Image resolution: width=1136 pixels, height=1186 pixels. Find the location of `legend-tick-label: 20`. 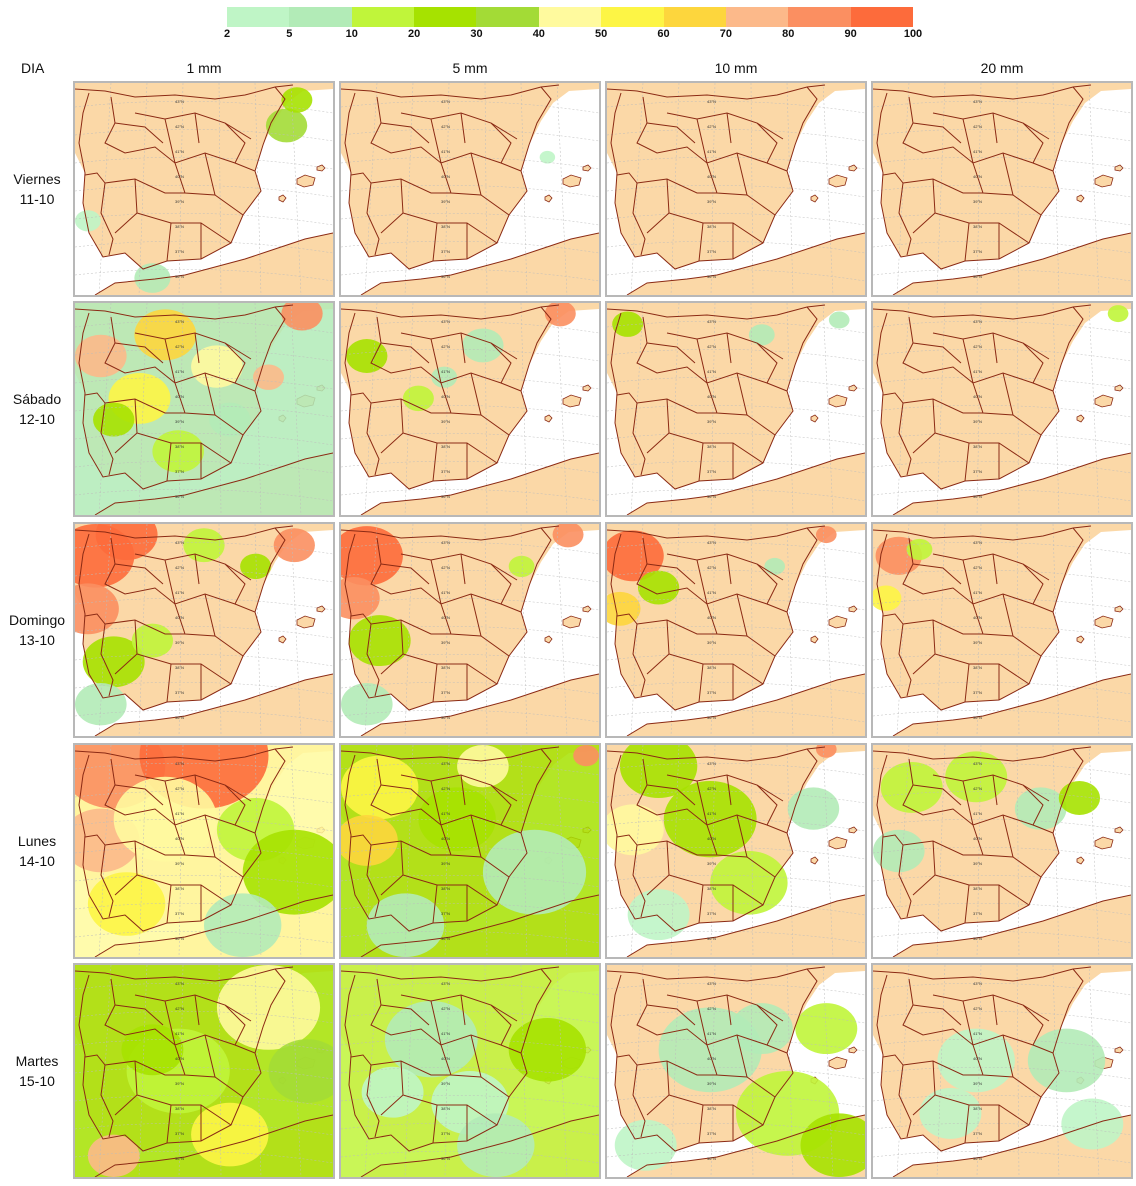

legend-tick-label: 20 is located at coordinates (414, 34).